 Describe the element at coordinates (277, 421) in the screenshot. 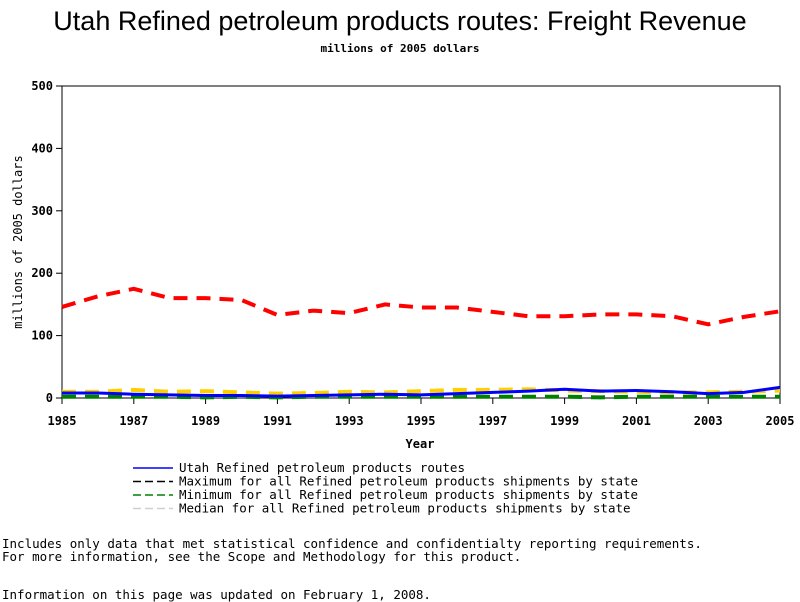

I see `x-tick-label: 1991` at that location.